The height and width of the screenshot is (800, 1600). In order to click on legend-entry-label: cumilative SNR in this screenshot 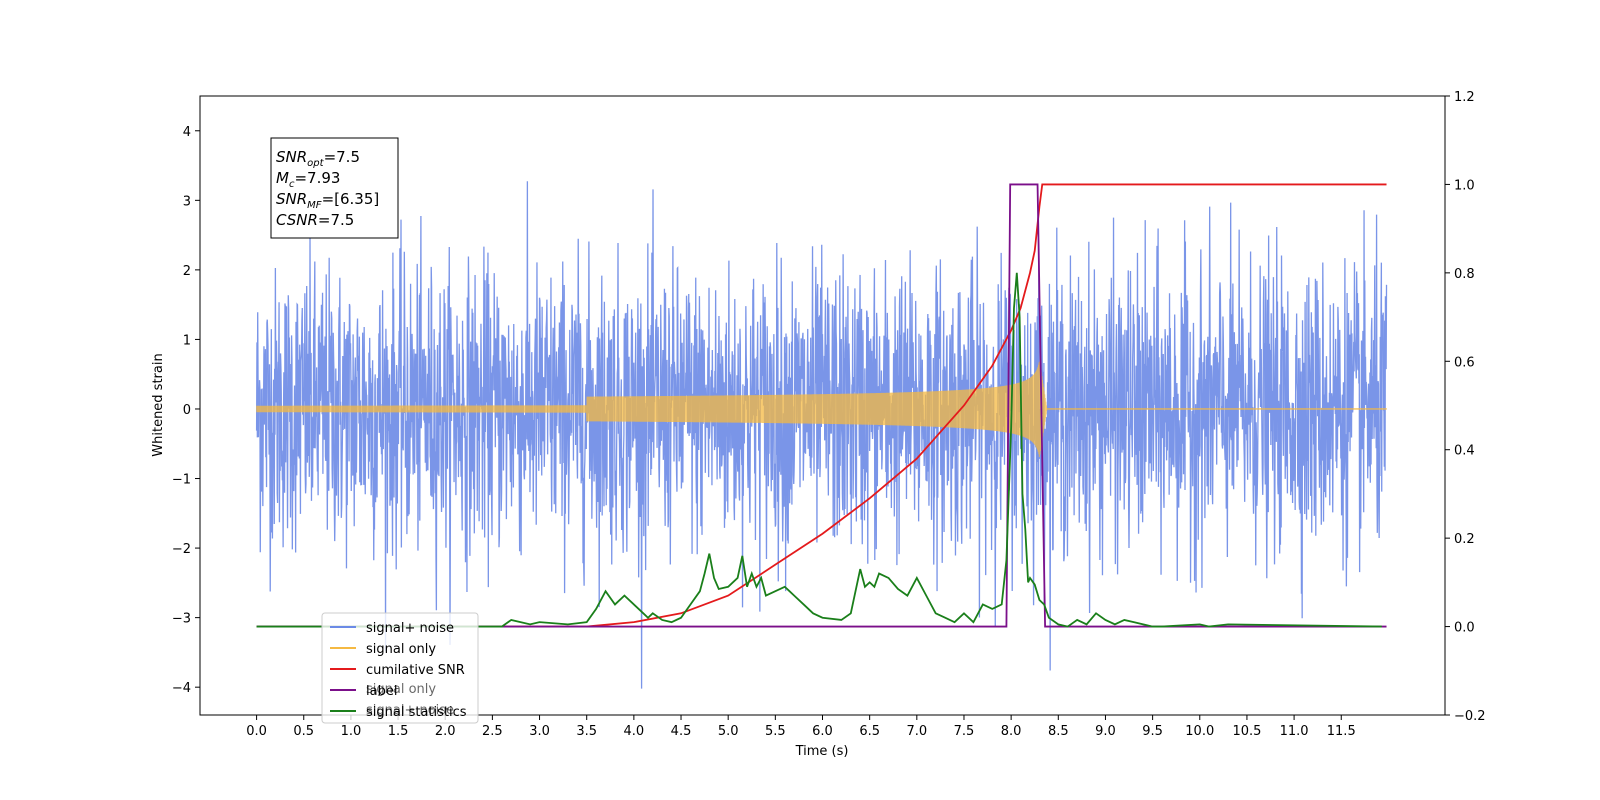, I will do `click(415, 670)`.